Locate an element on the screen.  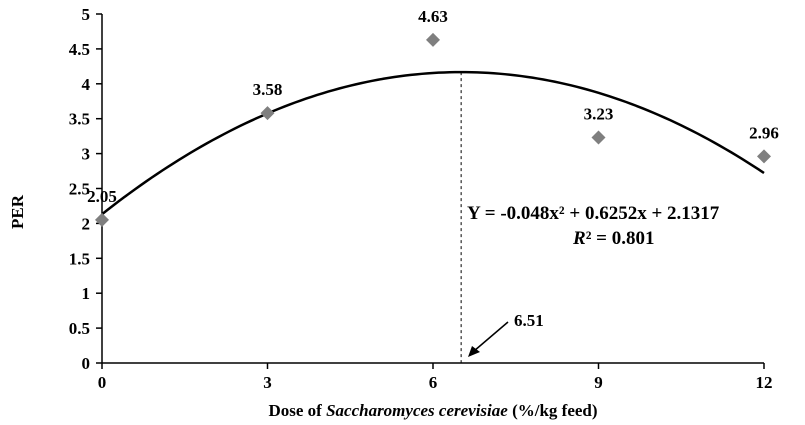
y-tick-label: 2 is located at coordinates (86, 223).